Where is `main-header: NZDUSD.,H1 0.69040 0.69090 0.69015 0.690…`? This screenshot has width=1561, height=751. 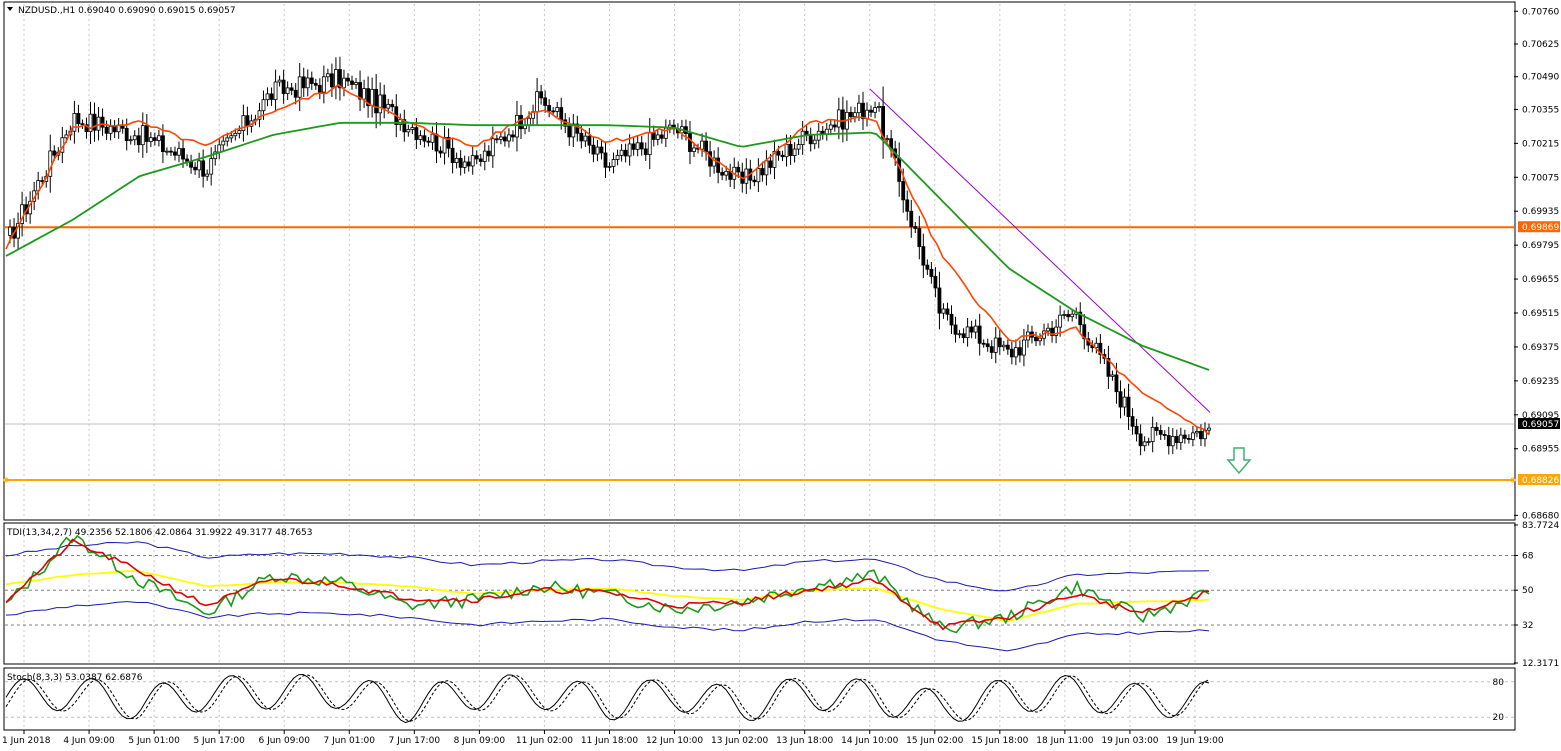 main-header: NZDUSD.,H1 0.69040 0.69090 0.69015 0.690… is located at coordinates (127, 11).